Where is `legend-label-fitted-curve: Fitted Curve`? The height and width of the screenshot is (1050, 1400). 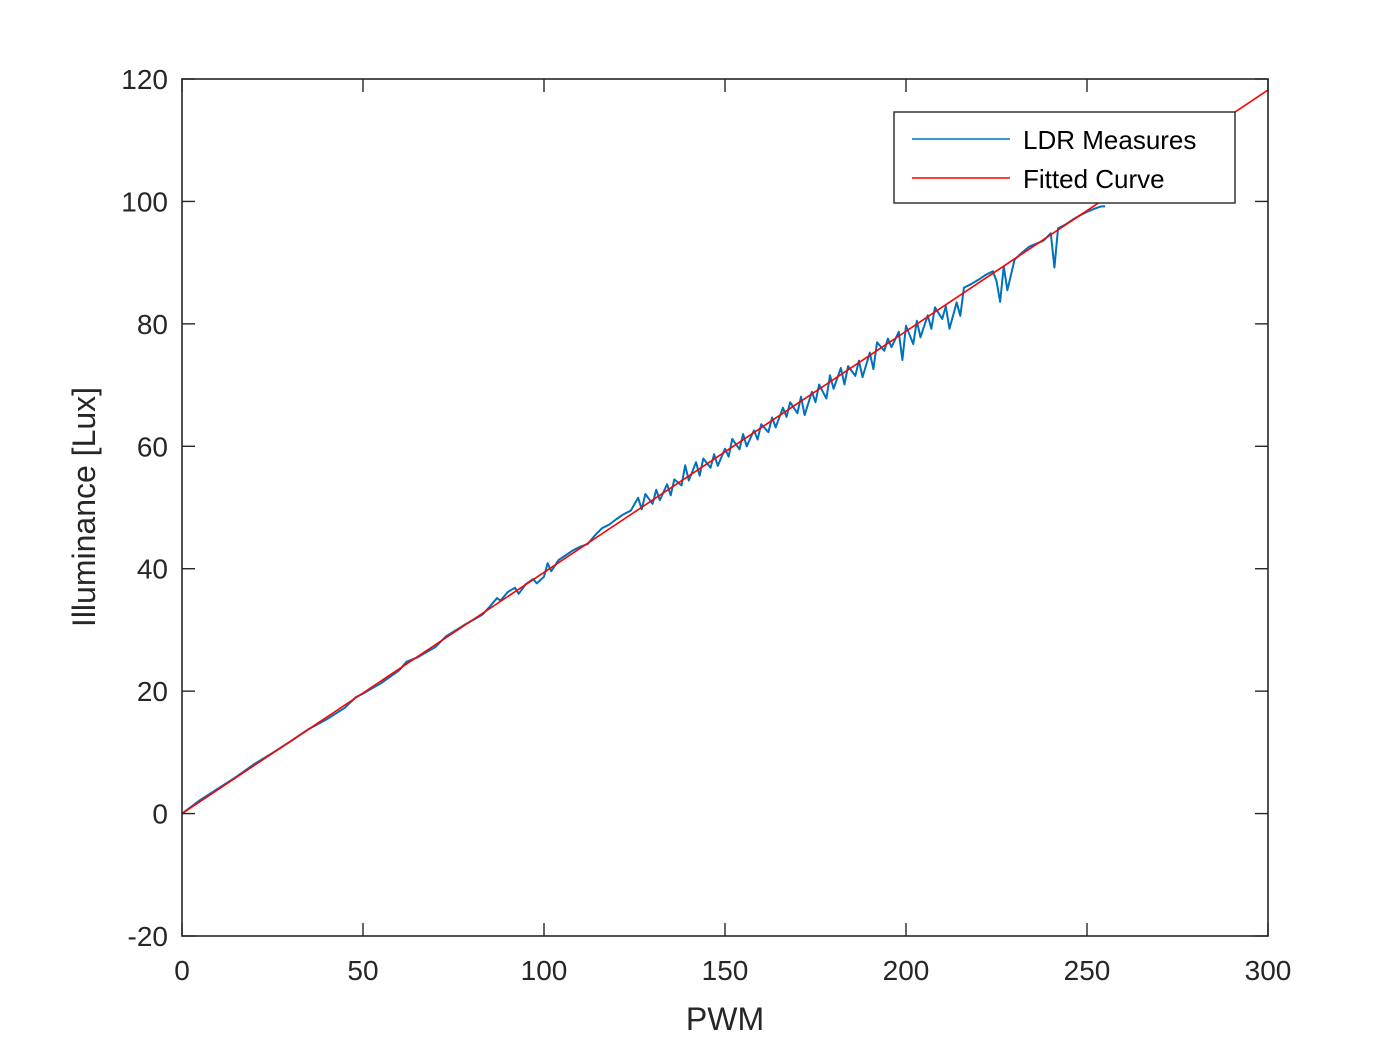
legend-label-fitted-curve: Fitted Curve is located at coordinates (1094, 179).